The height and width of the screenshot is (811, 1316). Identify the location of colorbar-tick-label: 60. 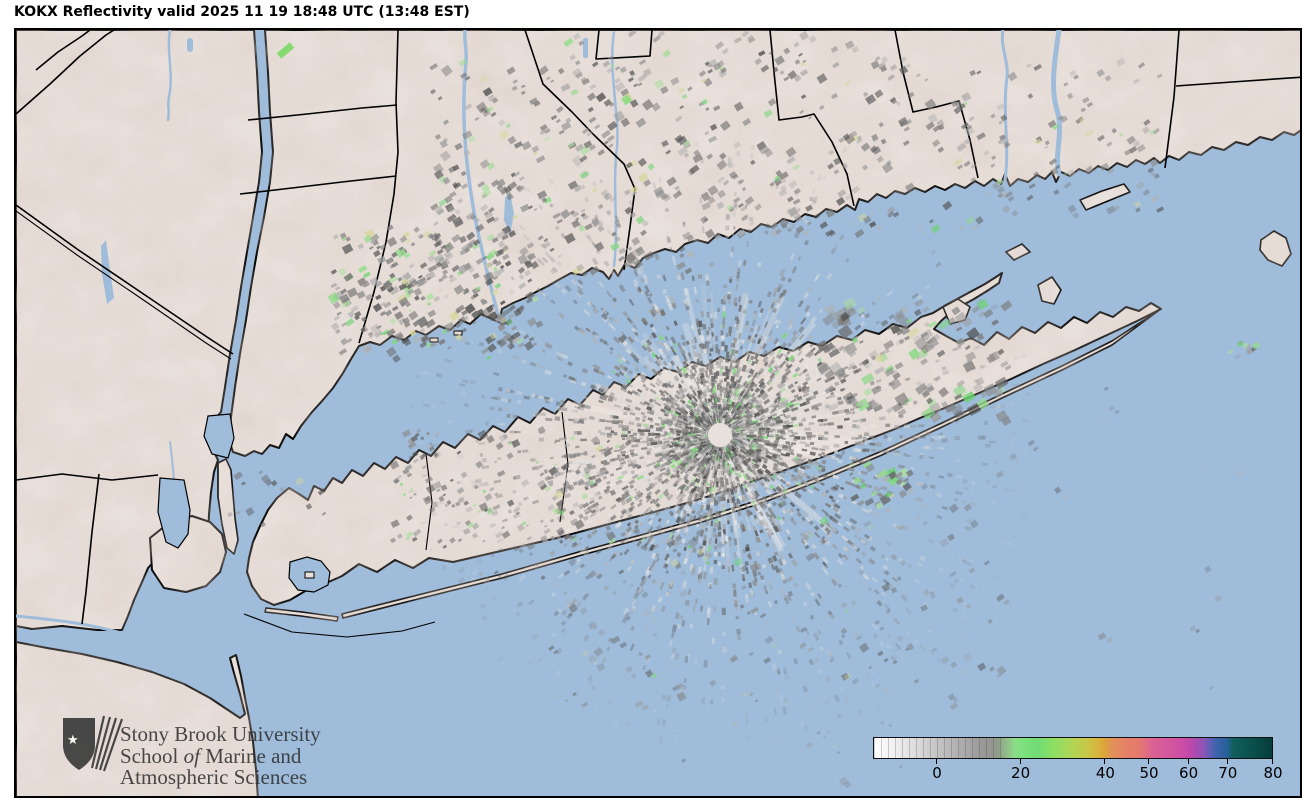
(1189, 773).